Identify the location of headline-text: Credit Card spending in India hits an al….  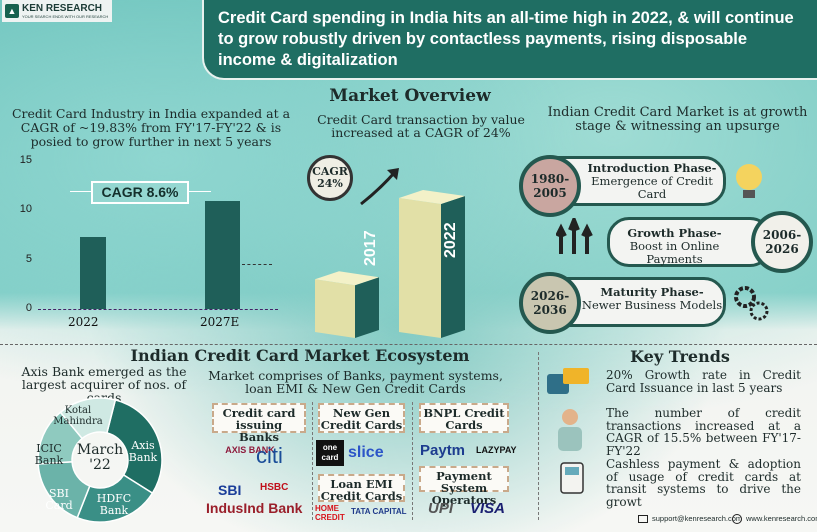
(506, 39).